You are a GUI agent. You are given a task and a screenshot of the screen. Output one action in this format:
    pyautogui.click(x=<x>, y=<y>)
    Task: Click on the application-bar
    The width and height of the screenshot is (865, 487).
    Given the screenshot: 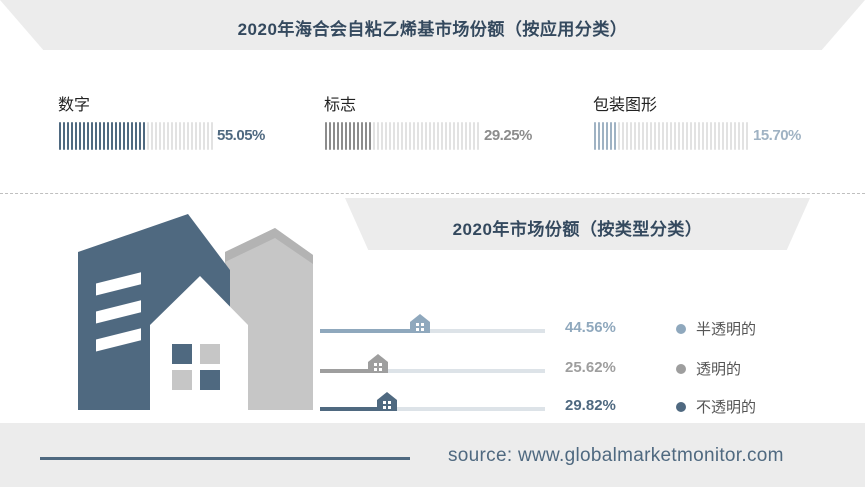 What is the action you would take?
    pyautogui.click(x=135, y=136)
    